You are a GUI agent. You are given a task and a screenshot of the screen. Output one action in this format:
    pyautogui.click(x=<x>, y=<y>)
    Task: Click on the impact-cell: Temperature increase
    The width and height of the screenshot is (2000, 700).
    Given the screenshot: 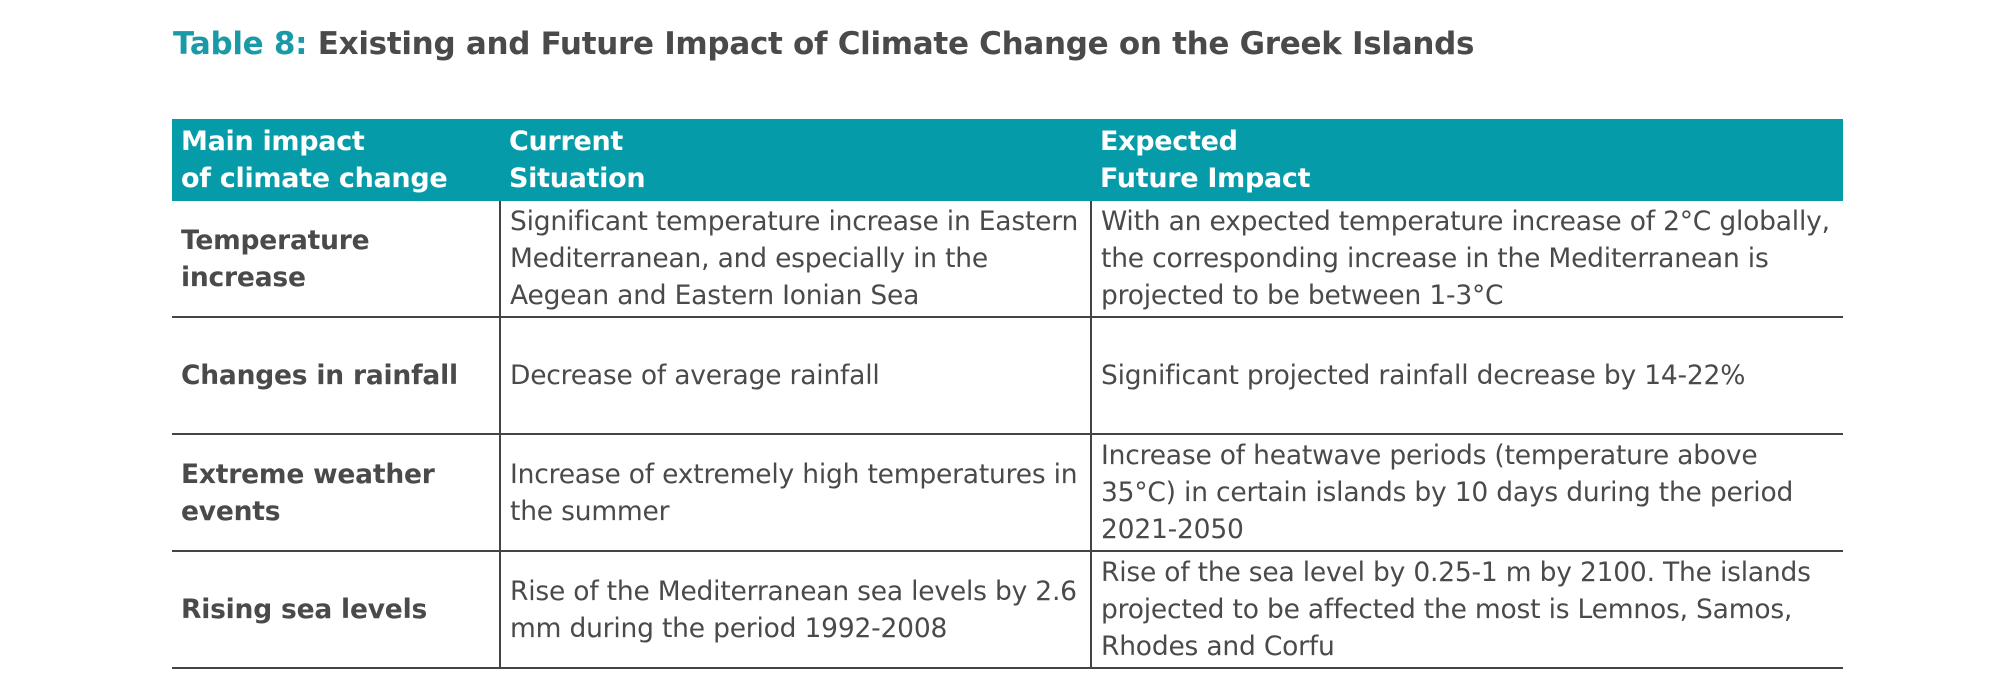 What is the action you would take?
    pyautogui.click(x=336, y=259)
    